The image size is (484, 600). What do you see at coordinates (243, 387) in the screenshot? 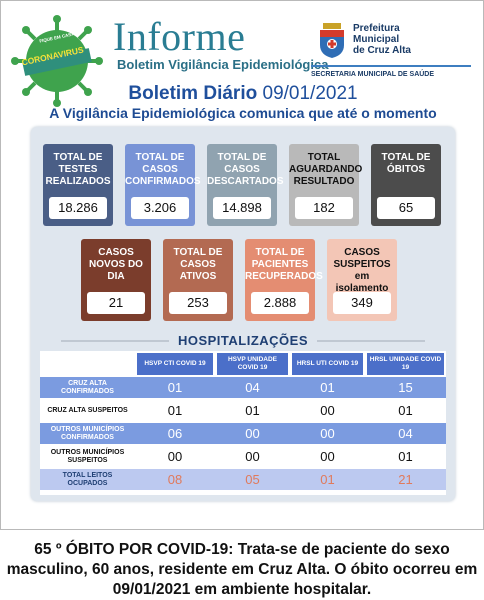
I see `table-row: CRUZ ALTA CONFIRMADOS 01 04 01 15` at bounding box center [243, 387].